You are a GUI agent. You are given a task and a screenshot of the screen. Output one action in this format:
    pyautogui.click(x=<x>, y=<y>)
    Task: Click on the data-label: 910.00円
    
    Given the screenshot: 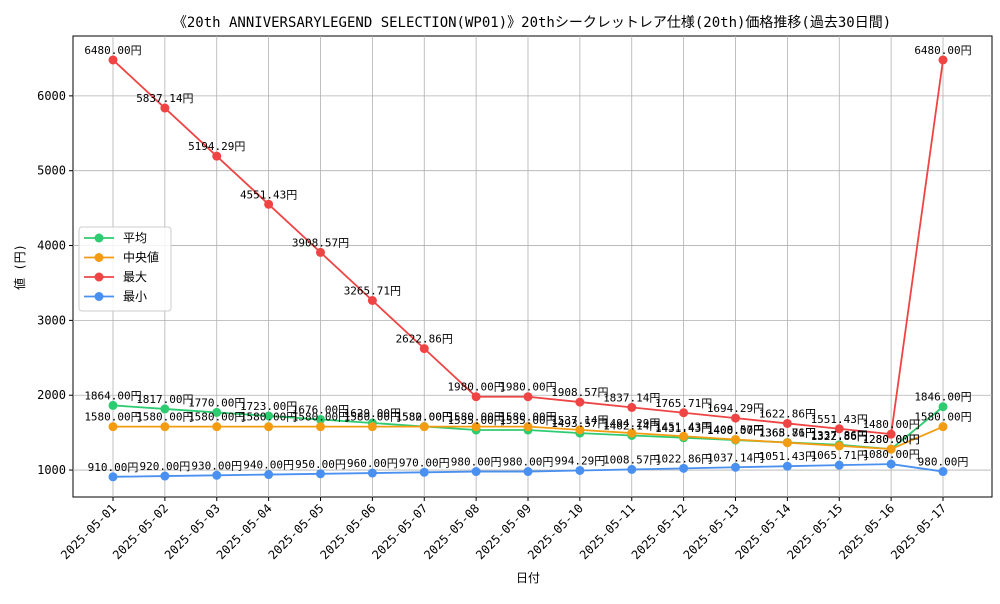 What is the action you would take?
    pyautogui.click(x=113, y=467)
    